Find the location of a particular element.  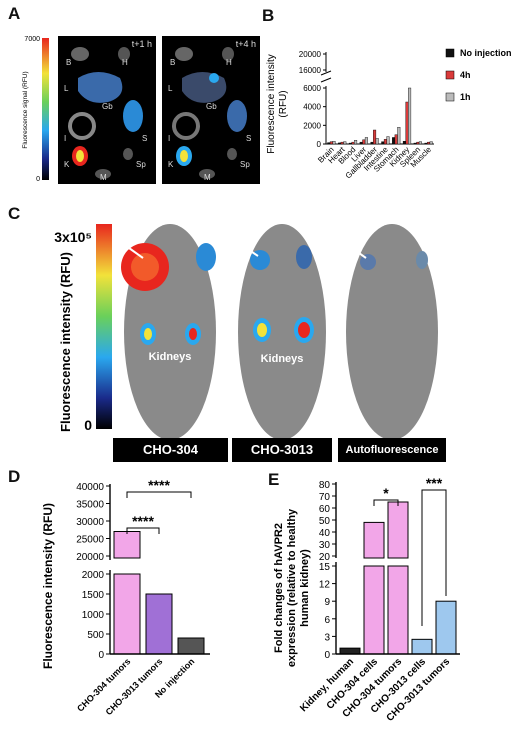

chart-d-bar is located at coordinates (127, 614).